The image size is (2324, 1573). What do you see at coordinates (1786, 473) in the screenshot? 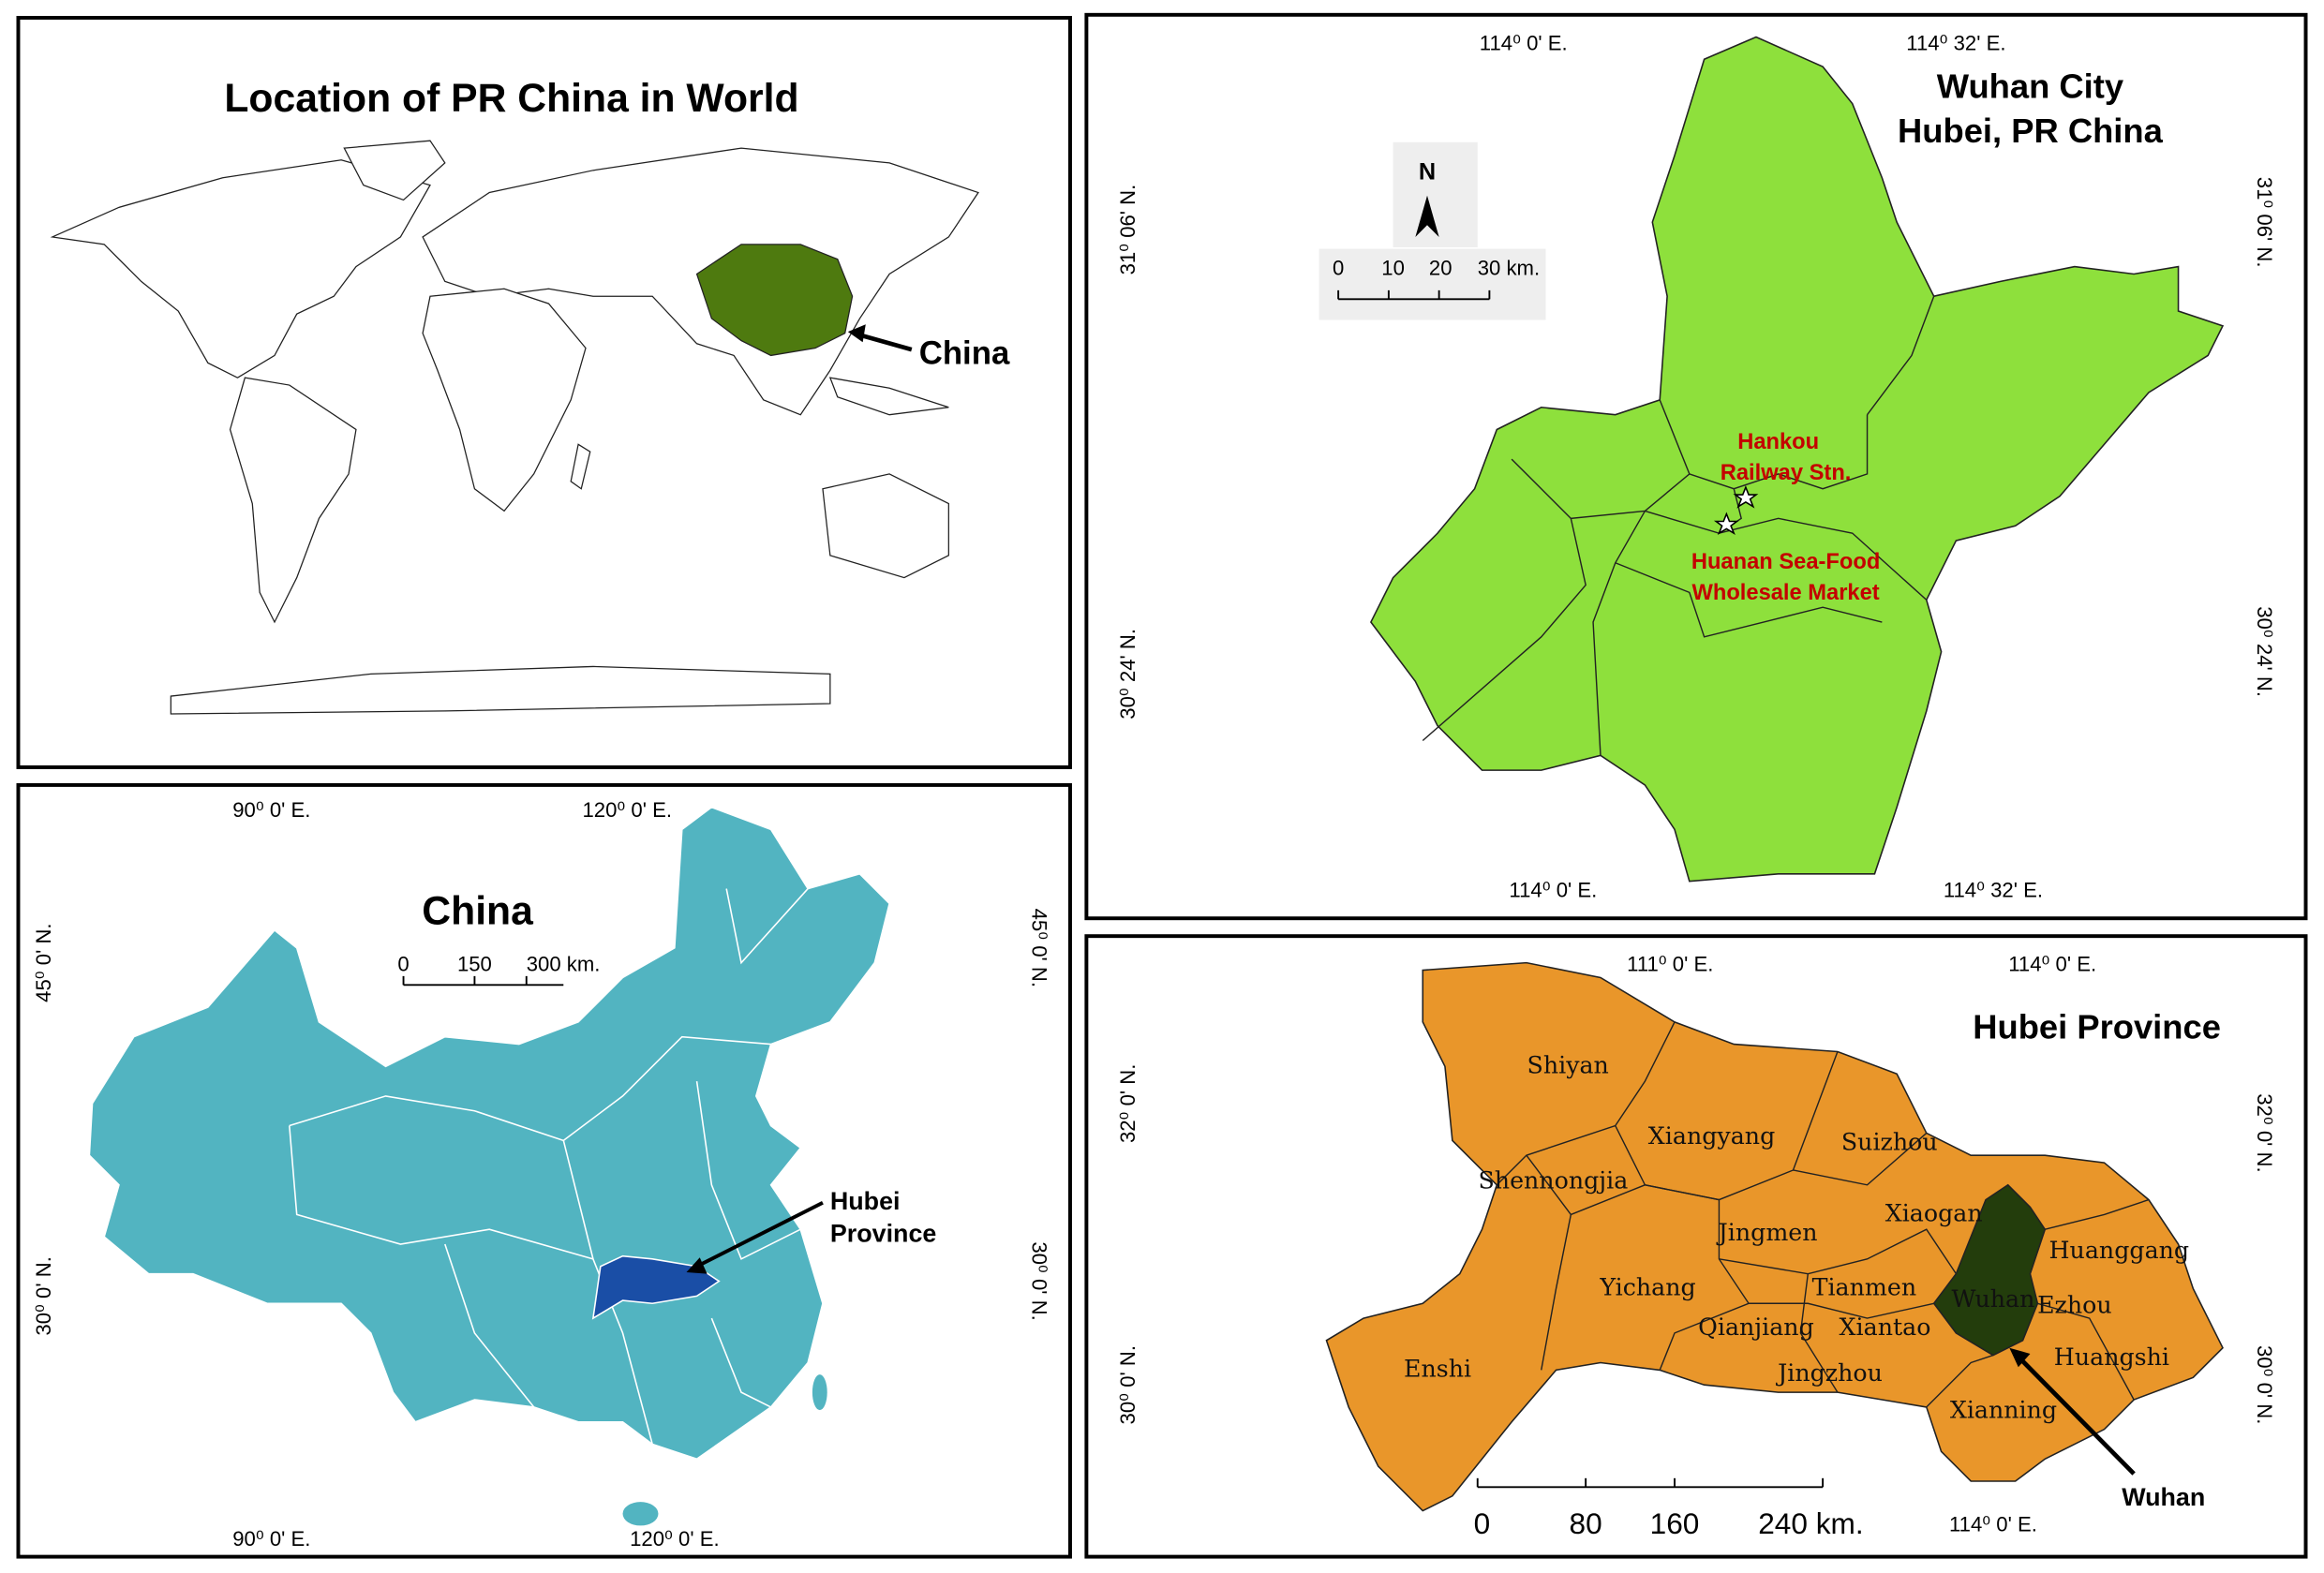
I see `landmark-label: Railway Stn.` at bounding box center [1786, 473].